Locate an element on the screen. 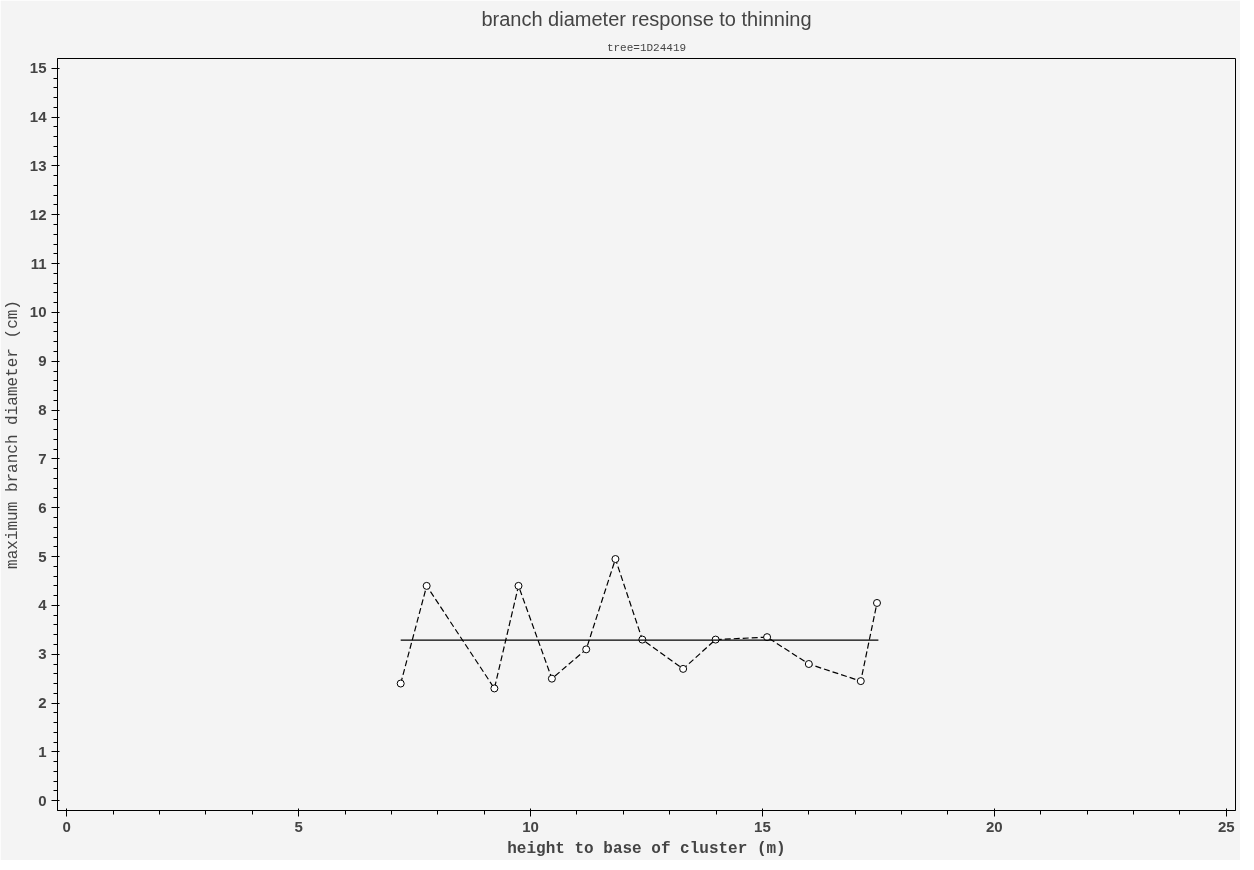 This screenshot has height=870, width=1254. y-tick-label: 14 is located at coordinates (38, 117).